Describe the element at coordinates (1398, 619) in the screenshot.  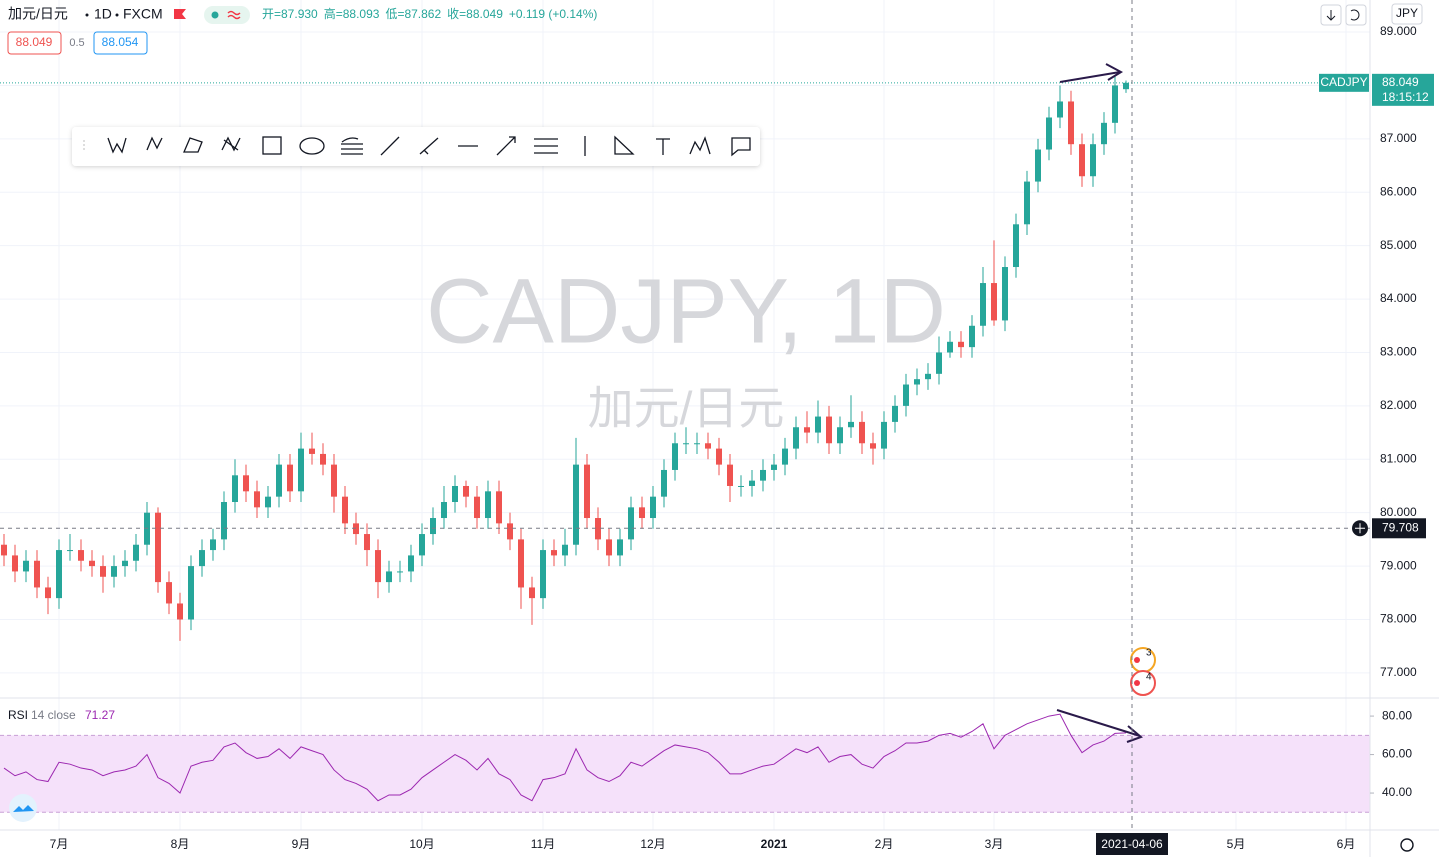
I see `y-tick-label: 78.000` at that location.